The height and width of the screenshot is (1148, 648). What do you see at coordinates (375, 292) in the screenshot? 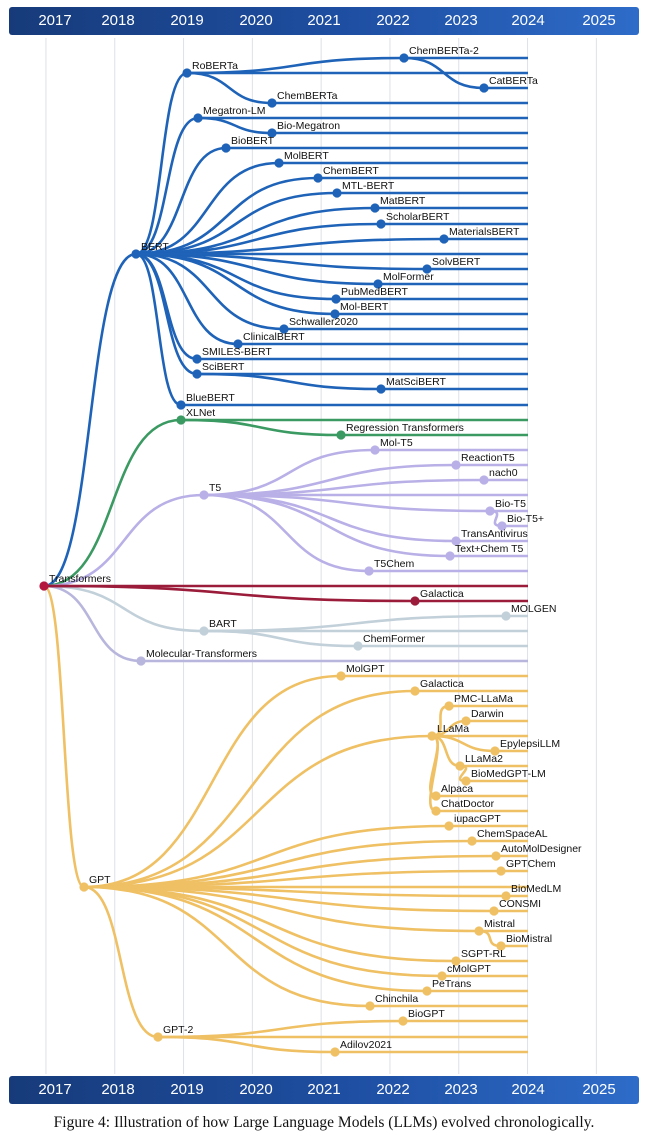
I see `model-label: PubMedBERT` at bounding box center [375, 292].